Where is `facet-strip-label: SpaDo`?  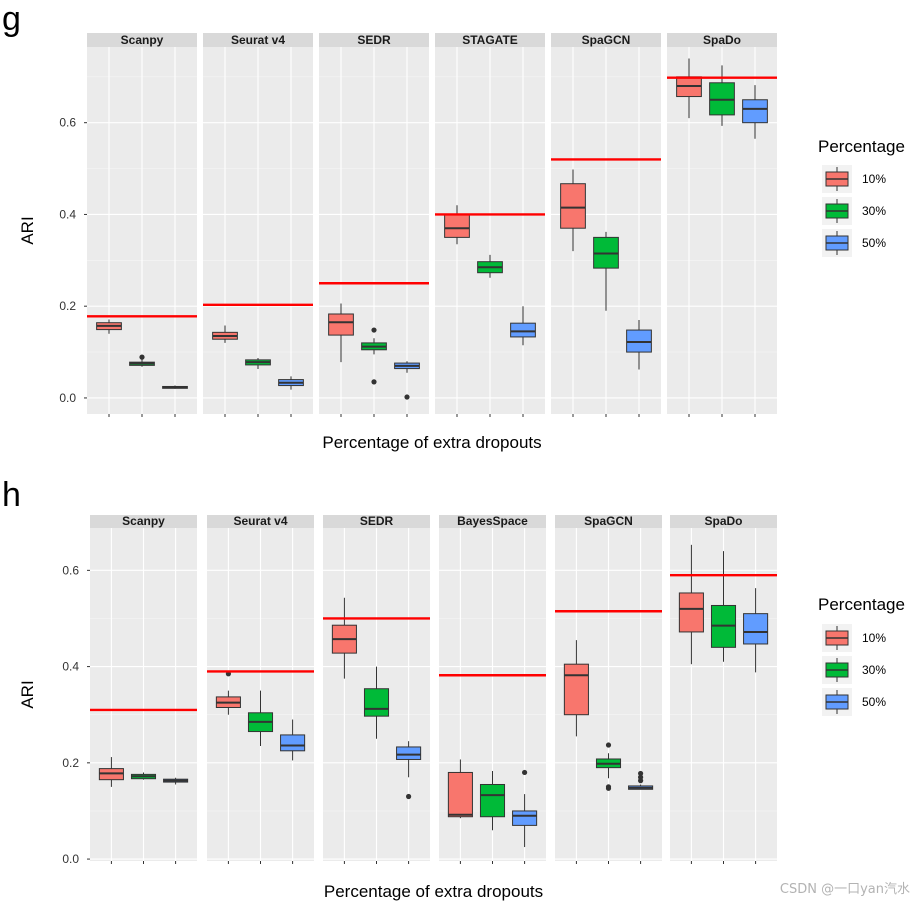 facet-strip-label: SpaDo is located at coordinates (722, 40).